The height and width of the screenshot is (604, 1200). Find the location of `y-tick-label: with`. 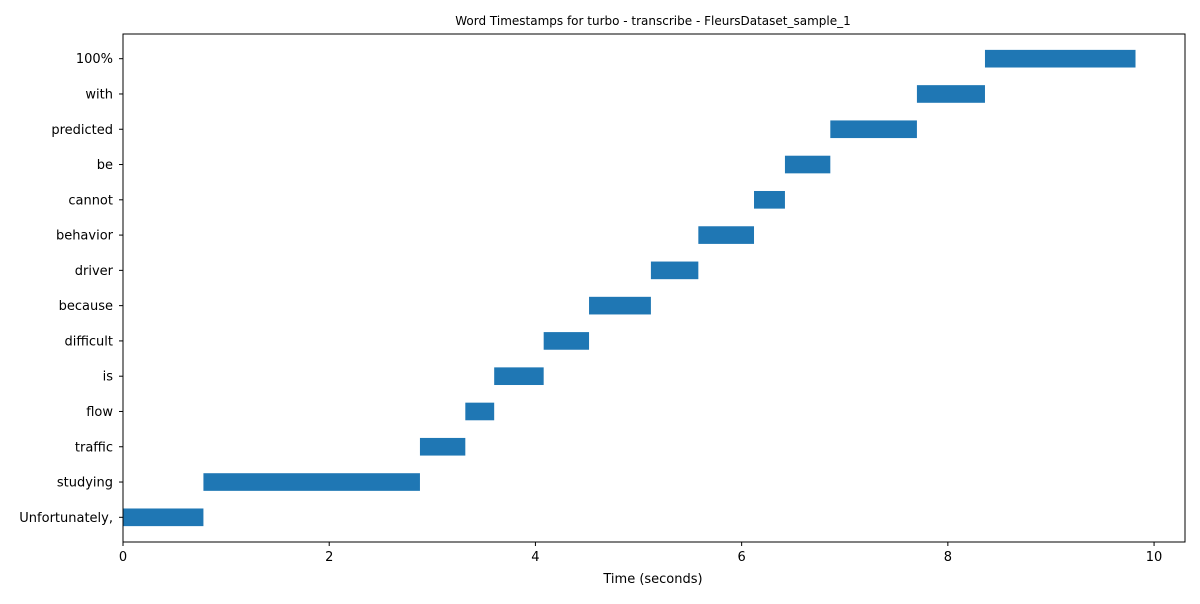

y-tick-label: with is located at coordinates (99, 94).